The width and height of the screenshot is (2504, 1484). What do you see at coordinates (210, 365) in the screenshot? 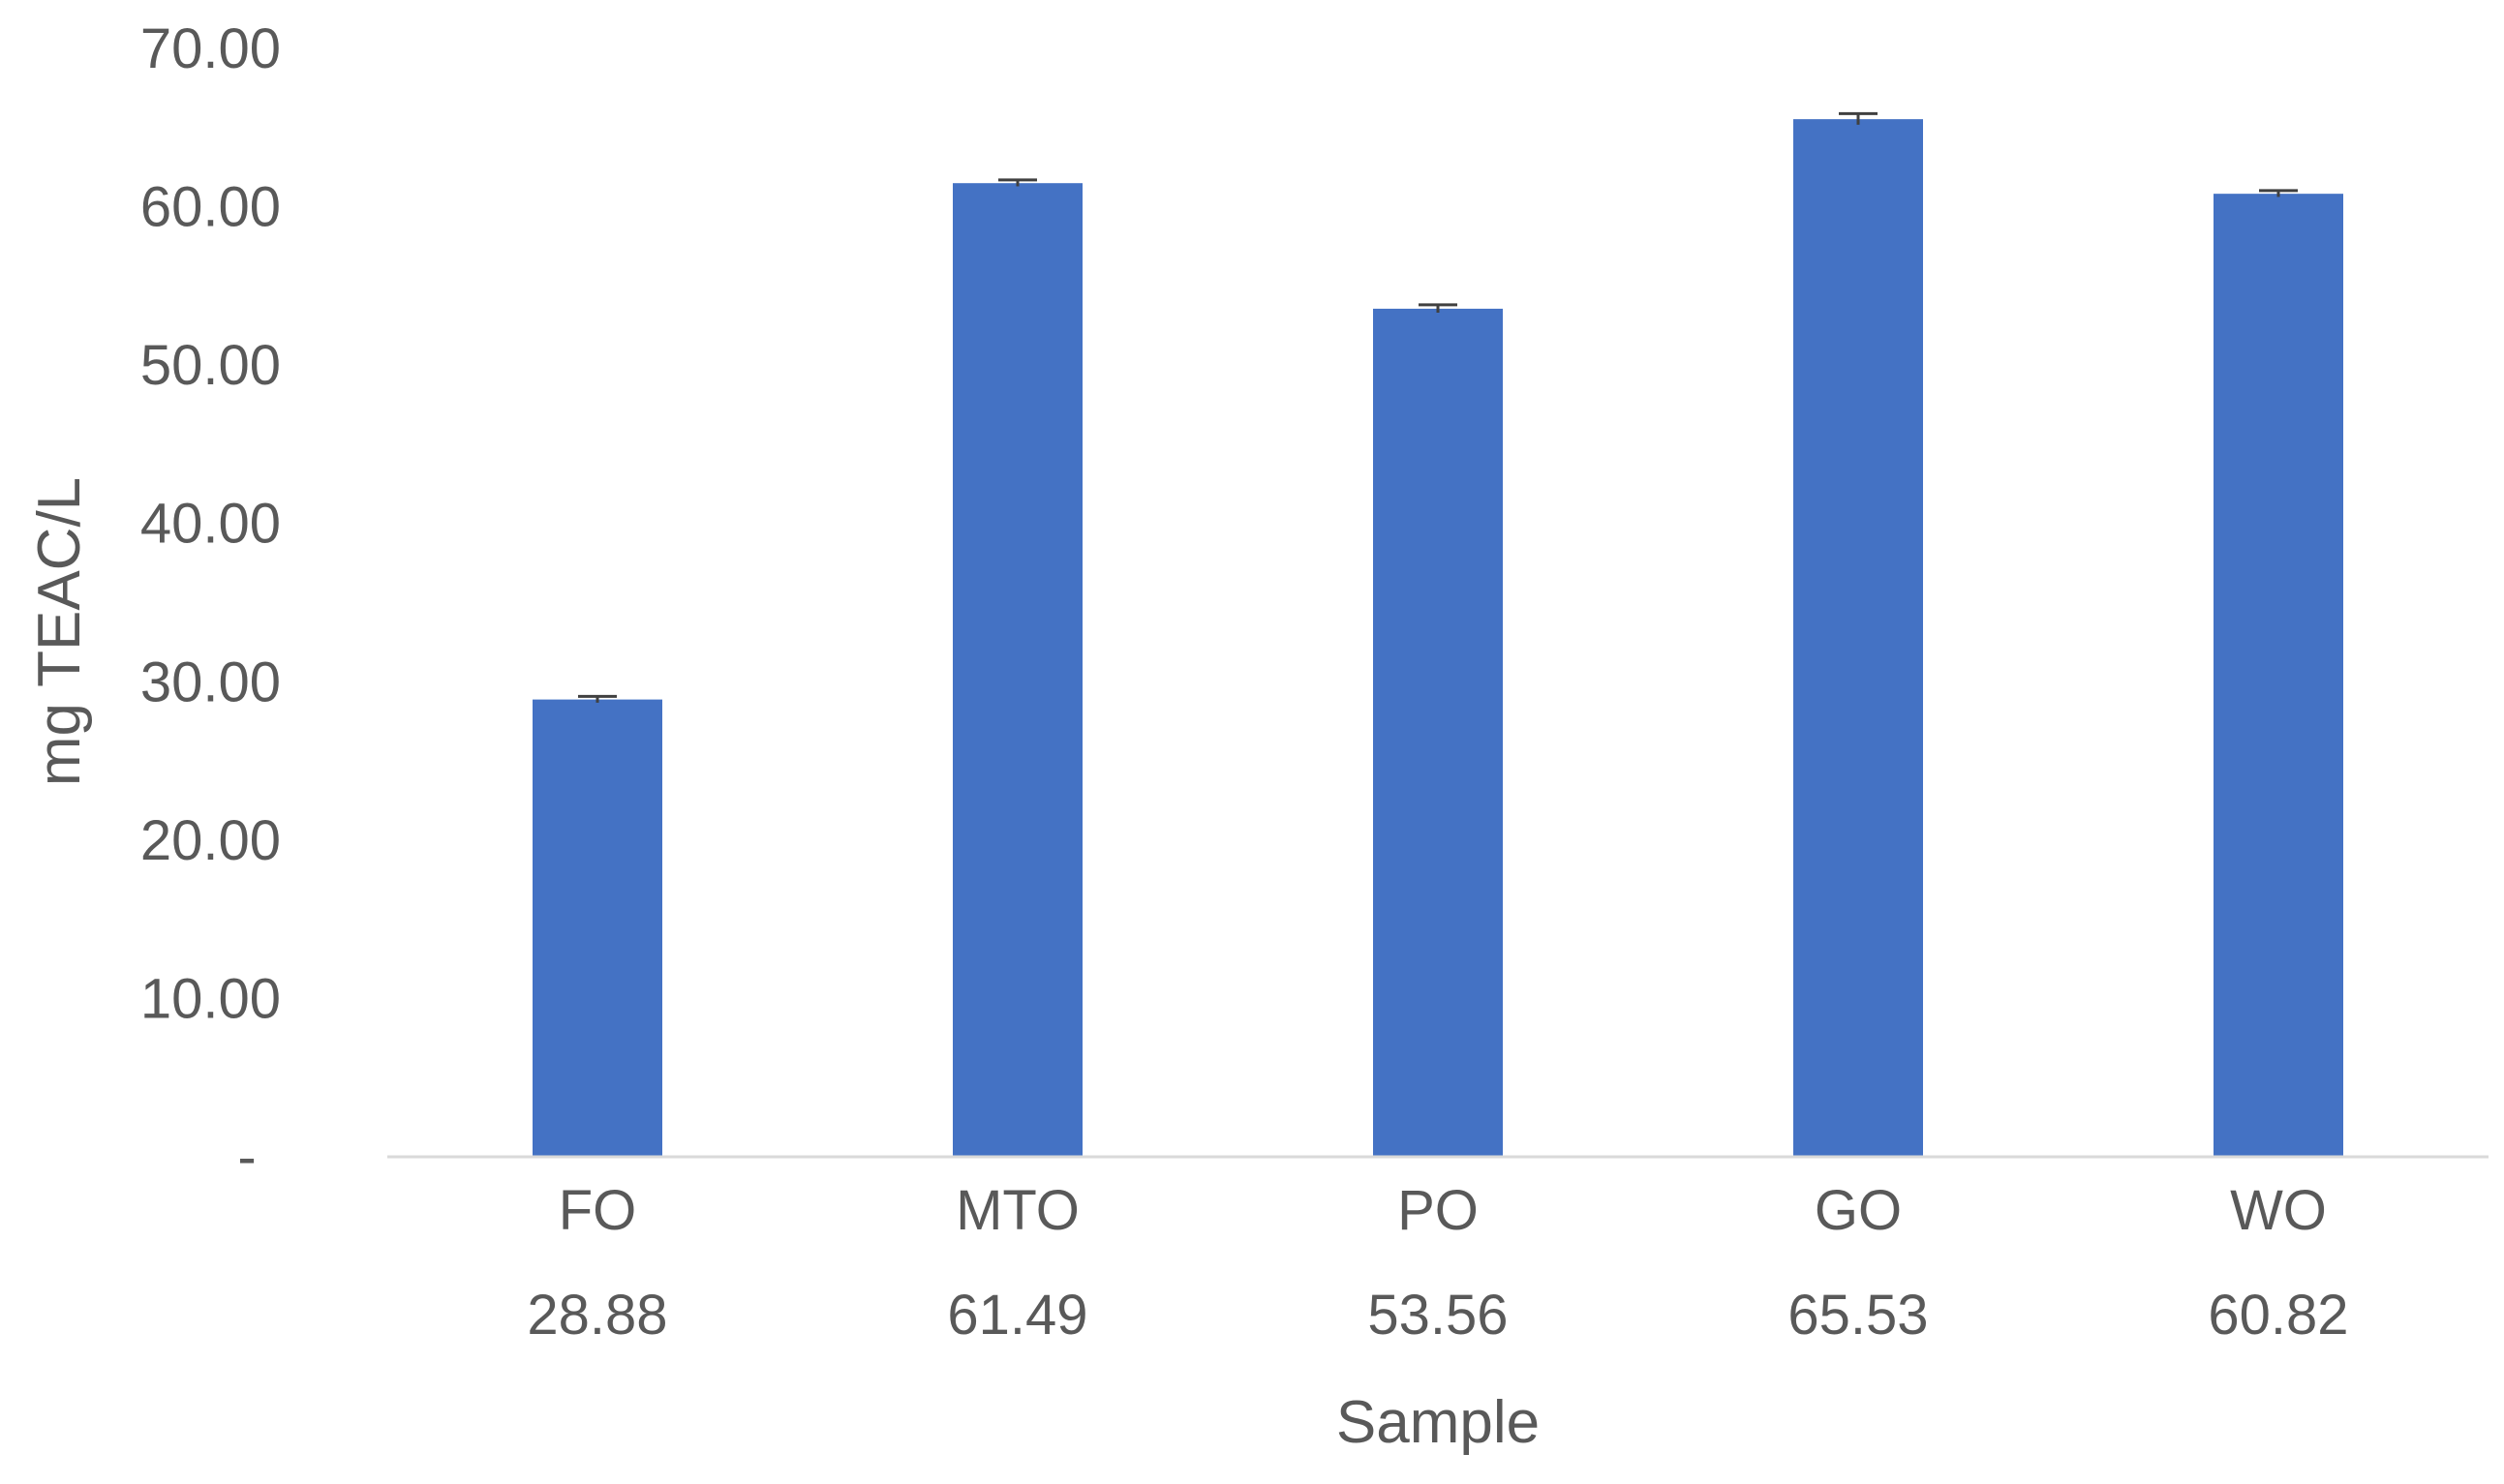
I see `y-tick-label: 50.00` at bounding box center [210, 365].